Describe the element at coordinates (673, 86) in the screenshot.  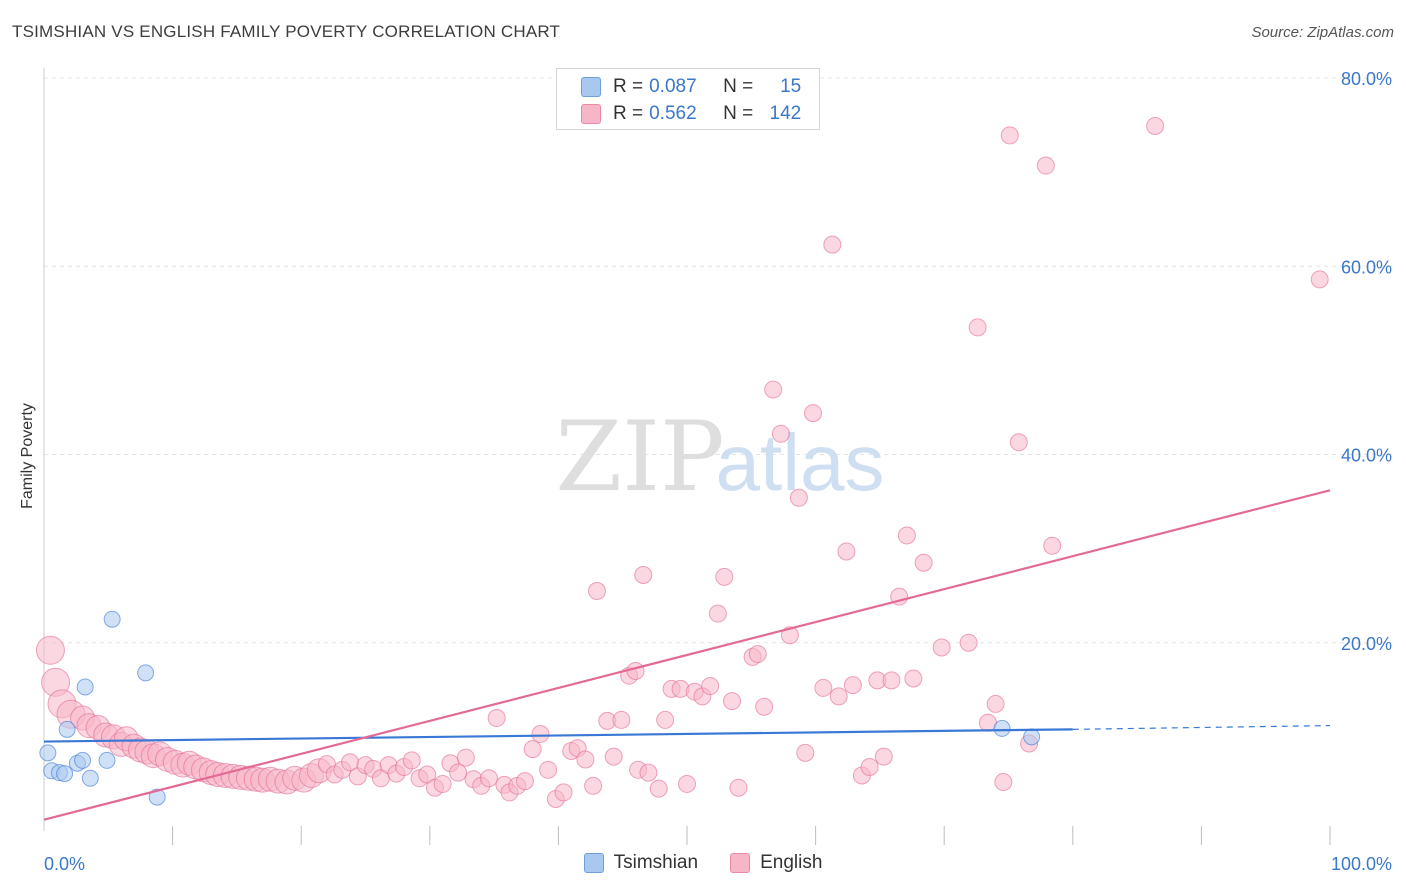
I see `legend-r-value: 0.087` at that location.